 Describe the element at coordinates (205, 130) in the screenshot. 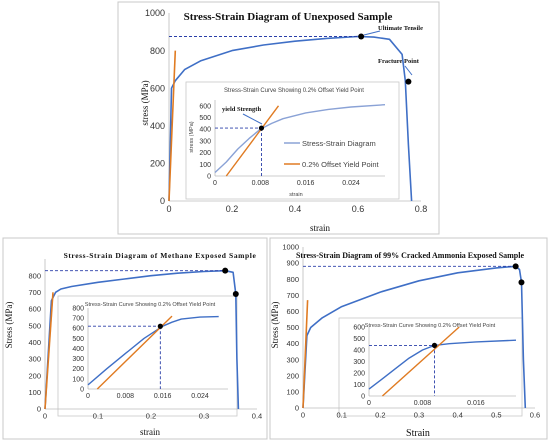

I see `inset0-y-tick-label: 400` at that location.